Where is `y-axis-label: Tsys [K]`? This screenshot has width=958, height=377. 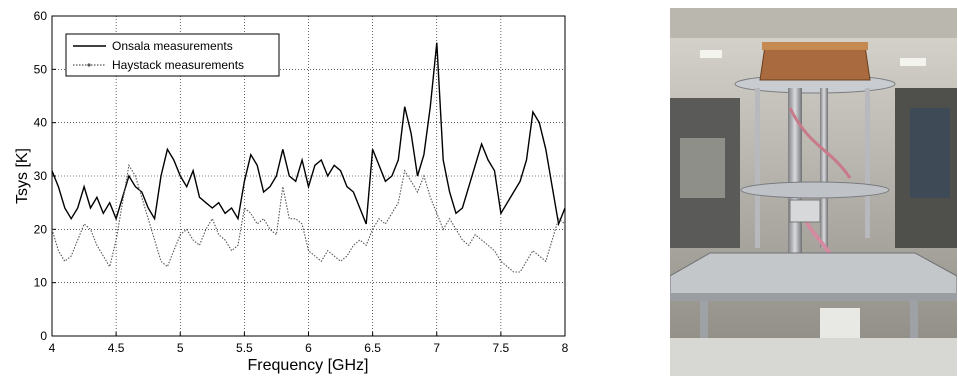 y-axis-label: Tsys [K] is located at coordinates (22, 176).